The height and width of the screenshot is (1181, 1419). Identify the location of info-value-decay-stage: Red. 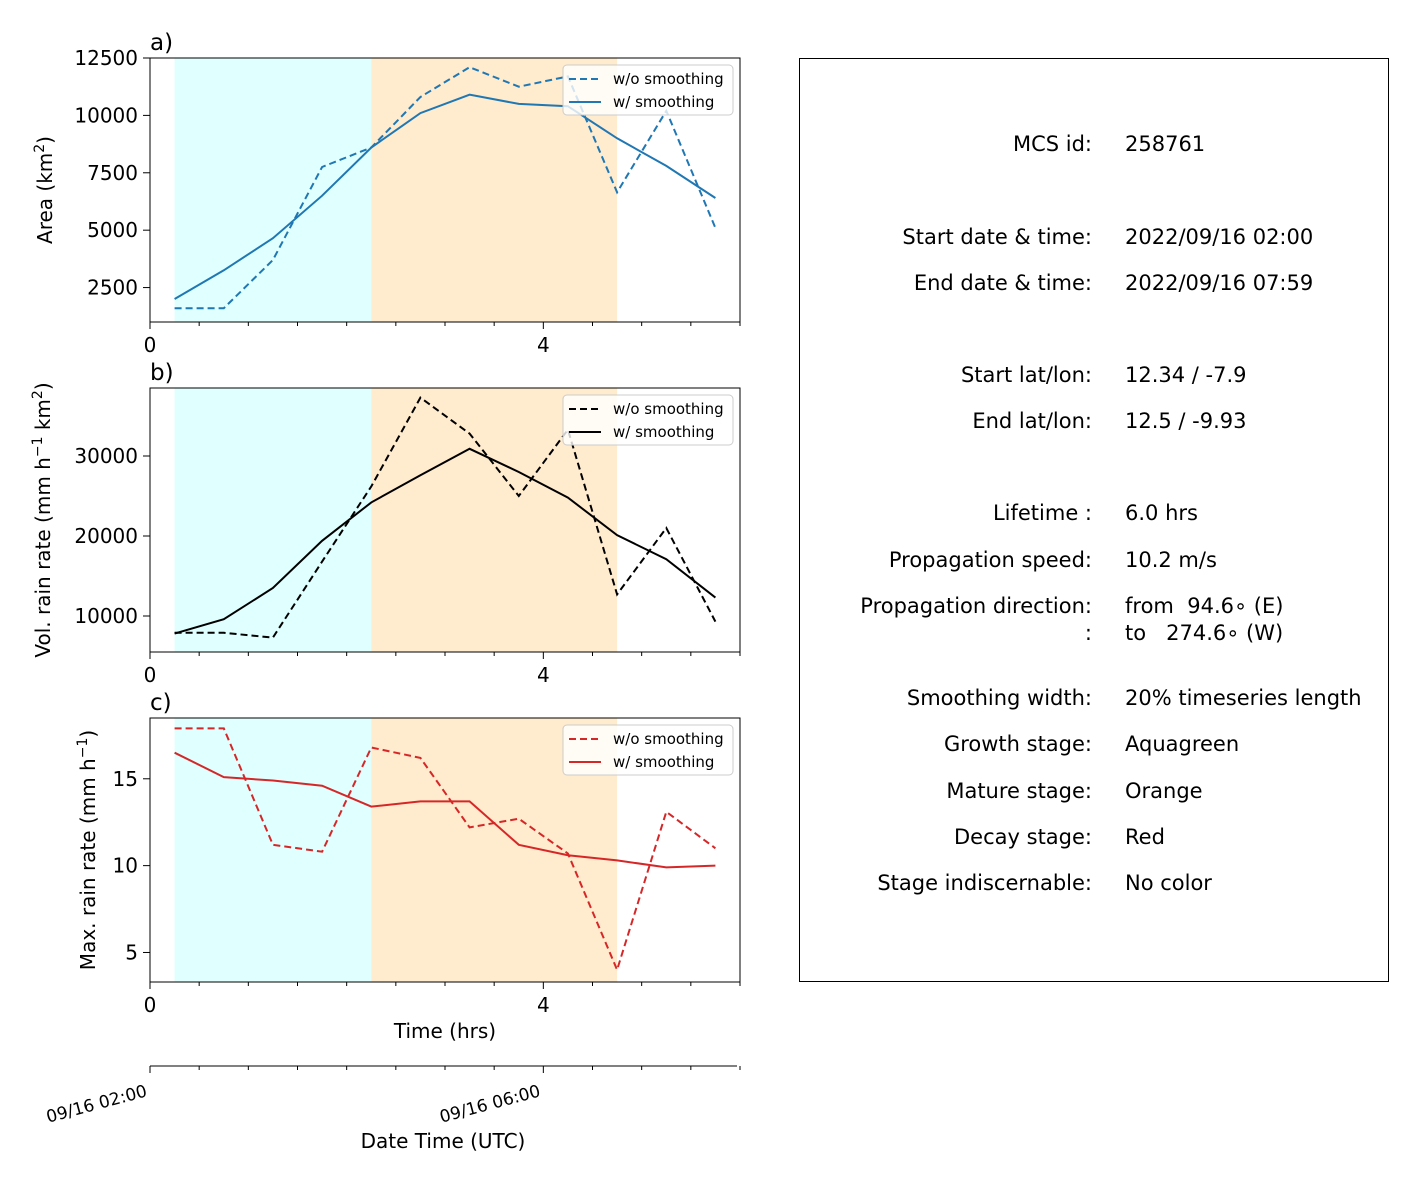
(1145, 837).